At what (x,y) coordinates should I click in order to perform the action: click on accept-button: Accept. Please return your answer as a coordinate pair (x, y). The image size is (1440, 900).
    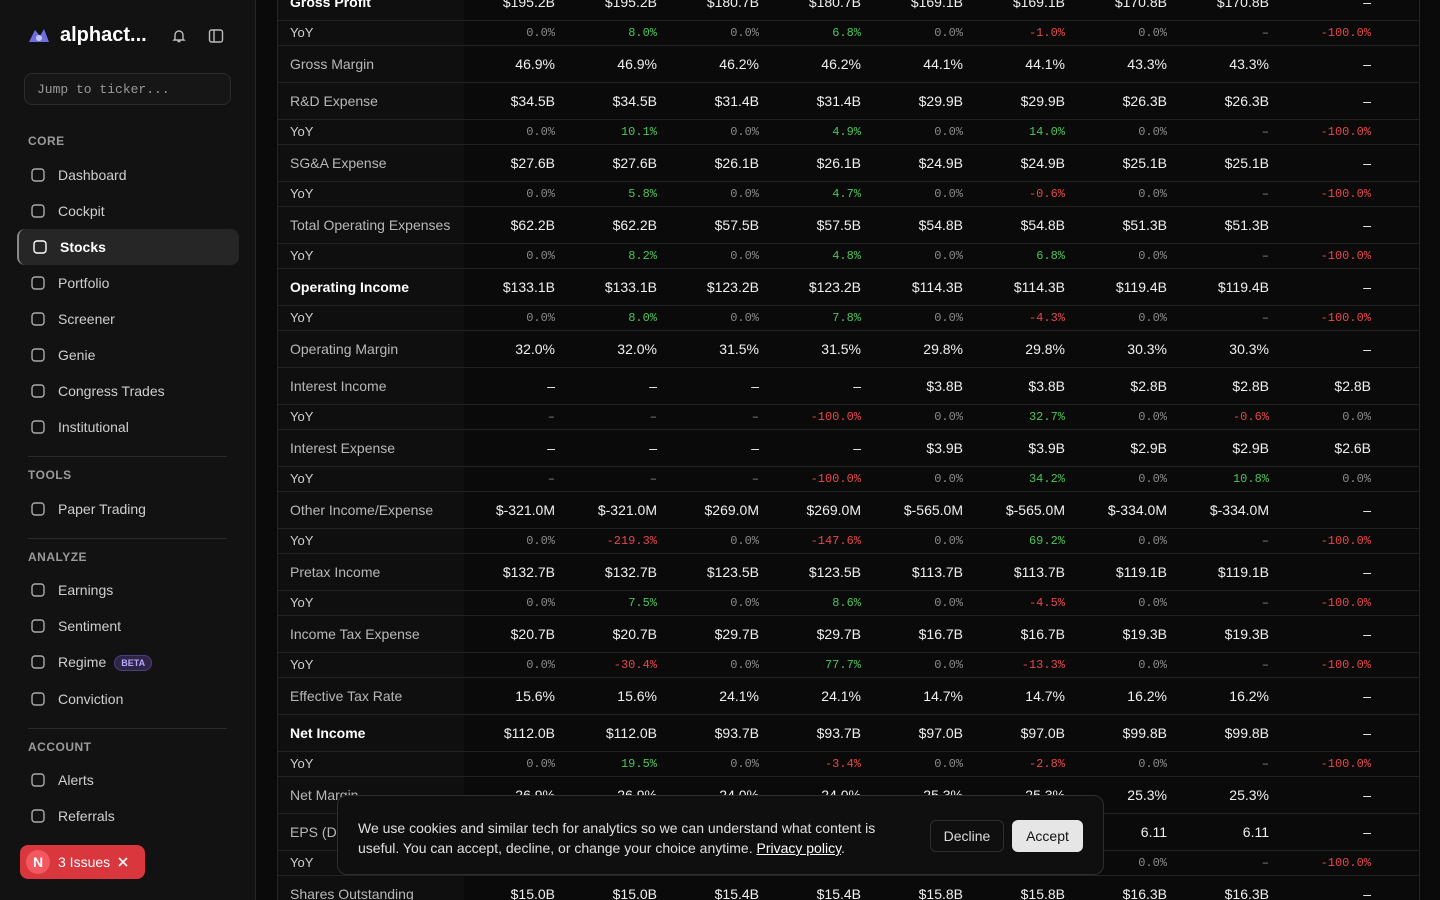
    Looking at the image, I should click on (1047, 836).